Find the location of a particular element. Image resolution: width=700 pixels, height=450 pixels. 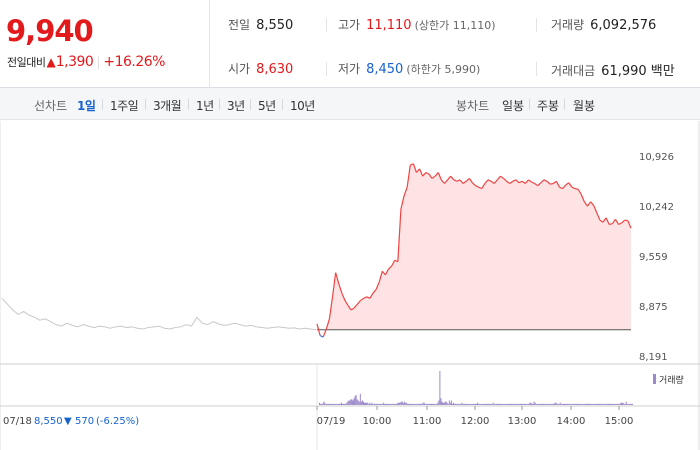

candle-monthly: 월봉 is located at coordinates (584, 106).